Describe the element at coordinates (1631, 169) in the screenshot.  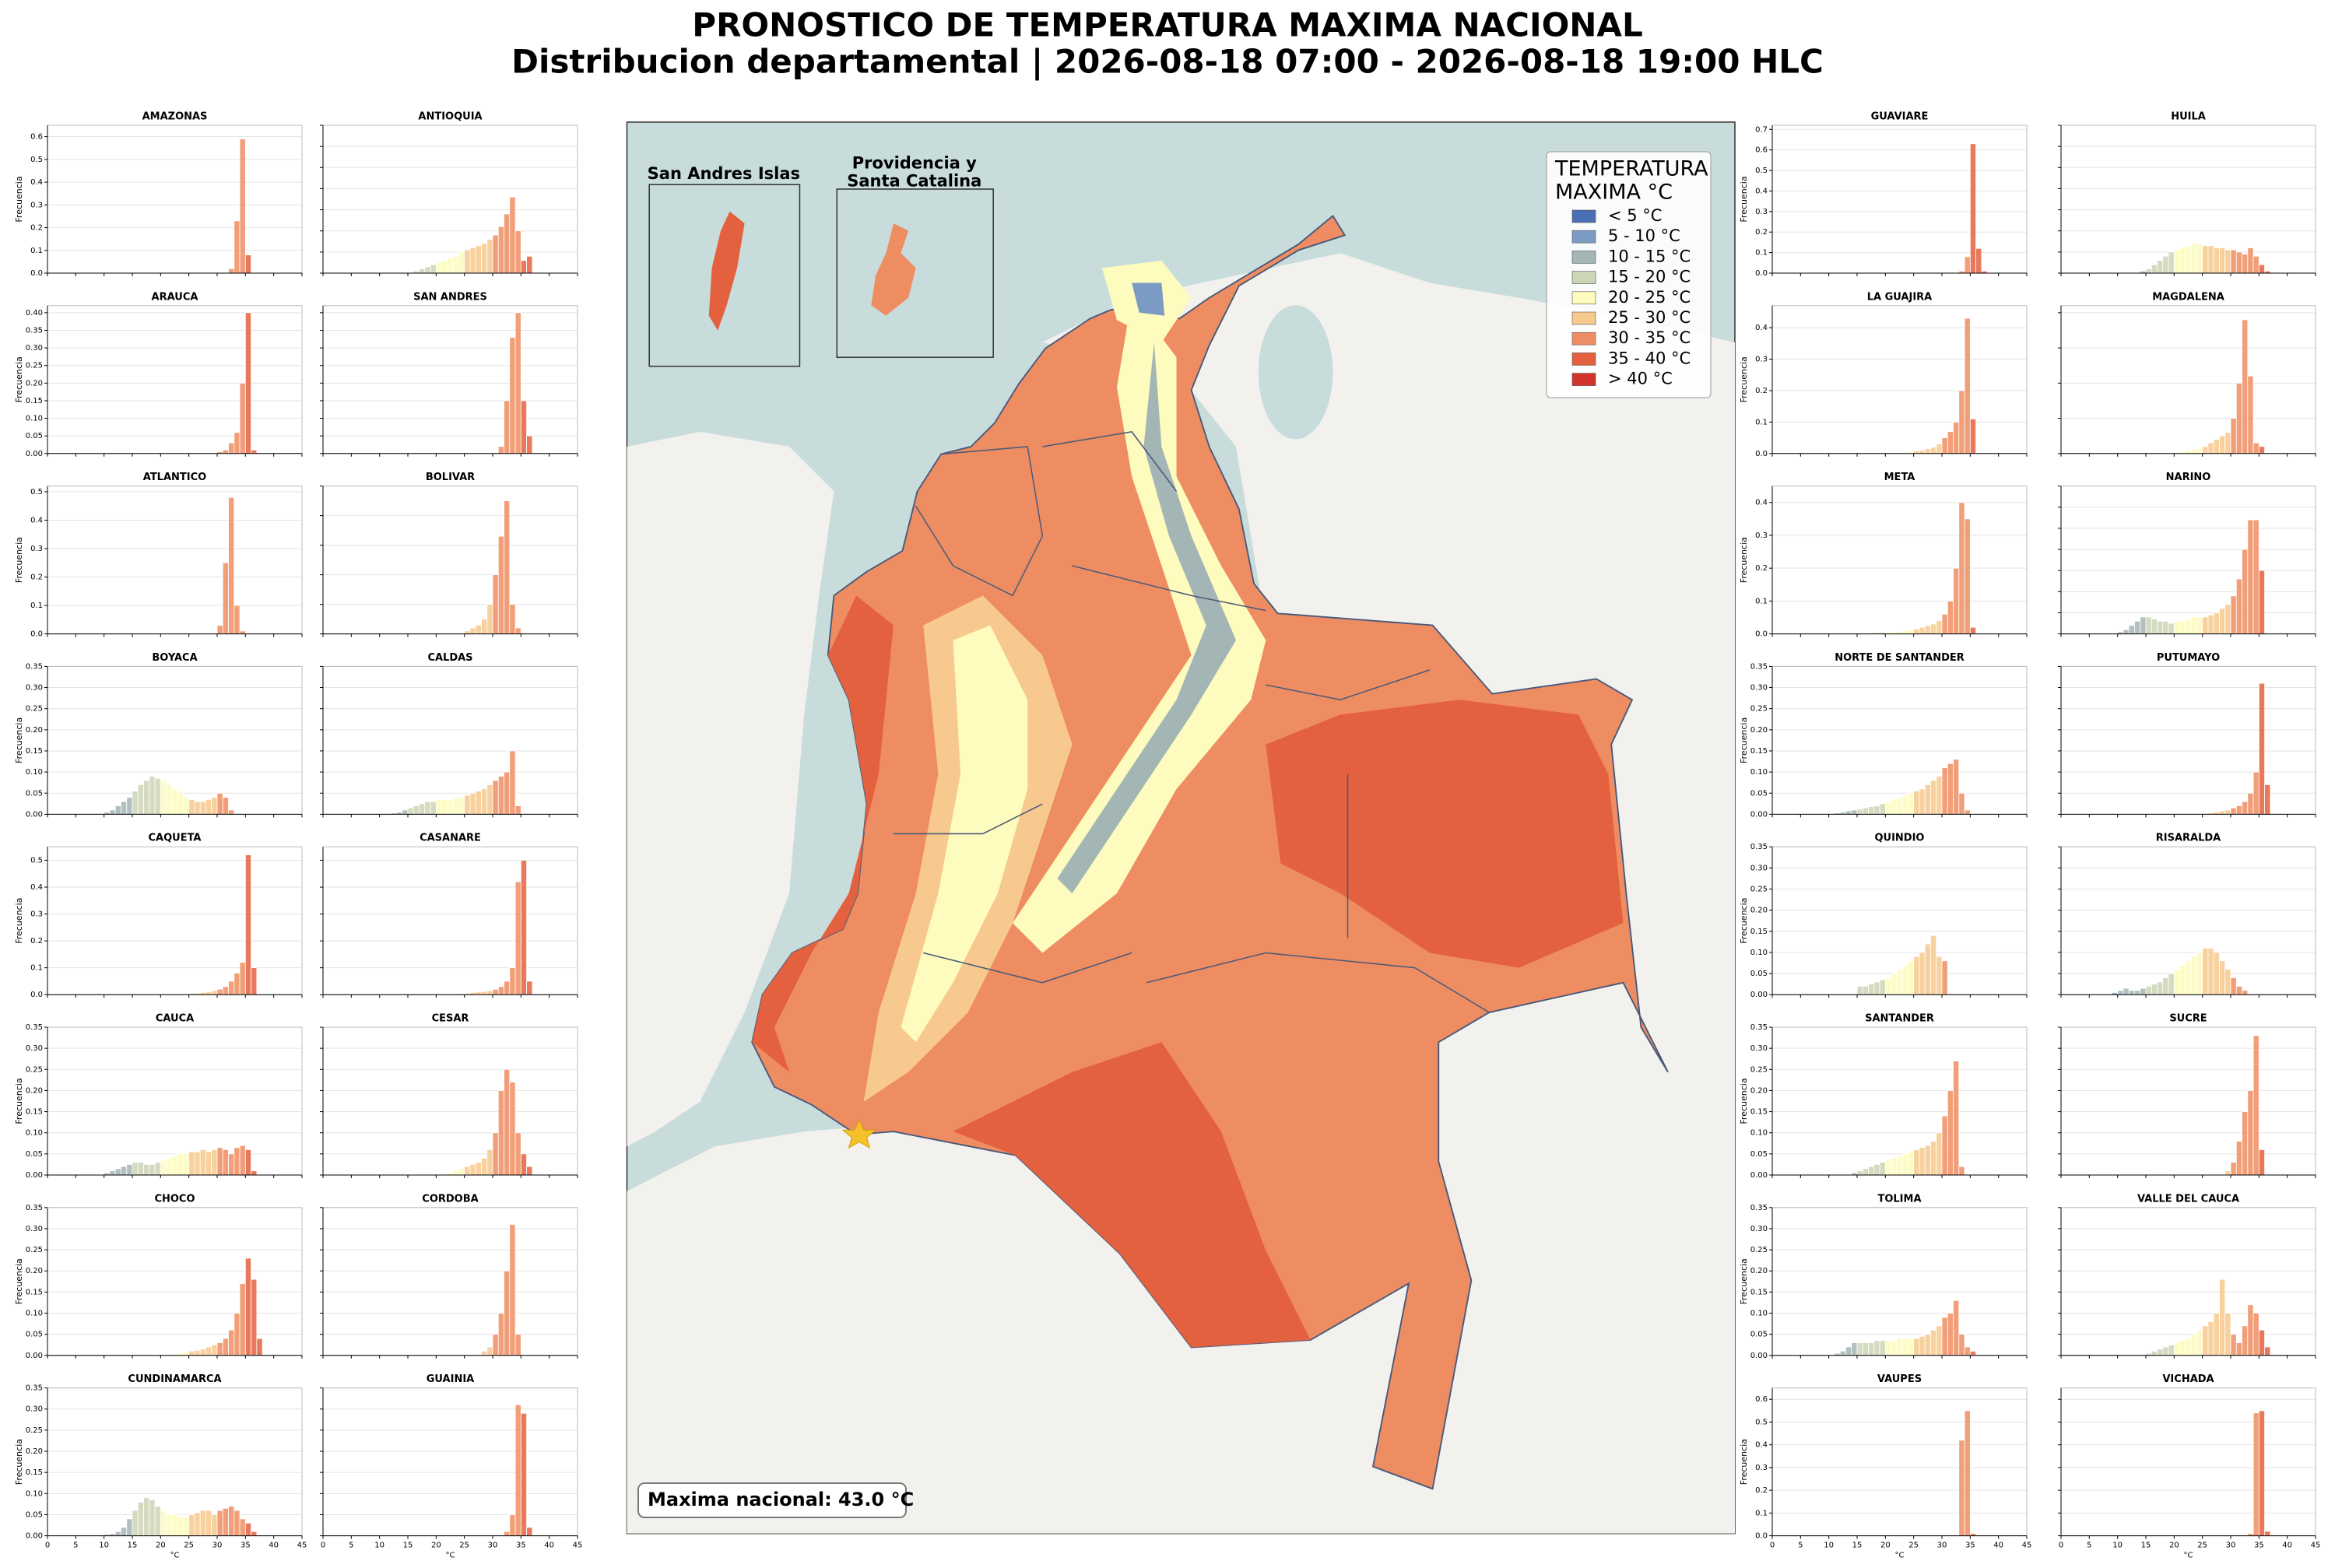
I see `legend-title: TEMPERATURA` at that location.